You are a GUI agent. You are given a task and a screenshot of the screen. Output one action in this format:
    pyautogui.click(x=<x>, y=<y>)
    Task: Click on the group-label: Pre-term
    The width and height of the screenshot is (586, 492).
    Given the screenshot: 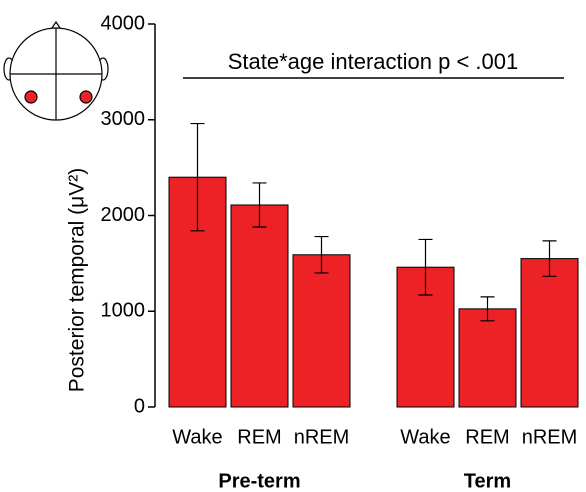 What is the action you would take?
    pyautogui.click(x=259, y=481)
    